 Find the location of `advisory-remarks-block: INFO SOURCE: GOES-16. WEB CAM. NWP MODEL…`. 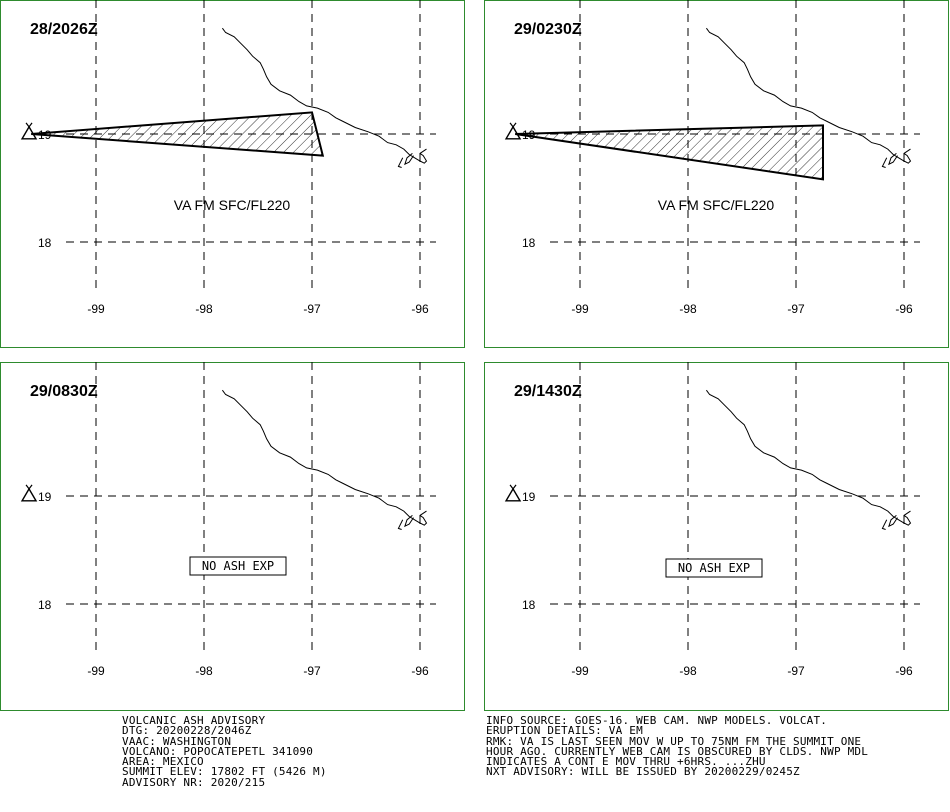

advisory-remarks-block: INFO SOURCE: GOES-16. WEB CAM. NWP MODEL… is located at coordinates (677, 746).